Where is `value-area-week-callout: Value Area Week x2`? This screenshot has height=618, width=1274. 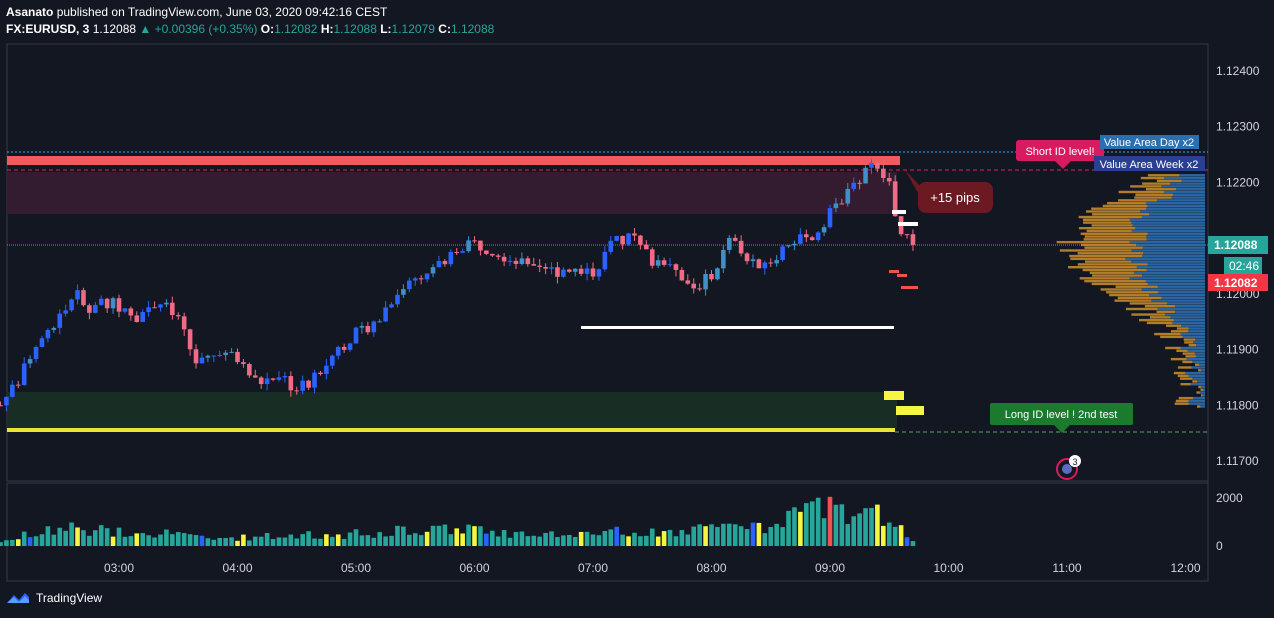
value-area-week-callout: Value Area Week x2 is located at coordinates (1149, 163).